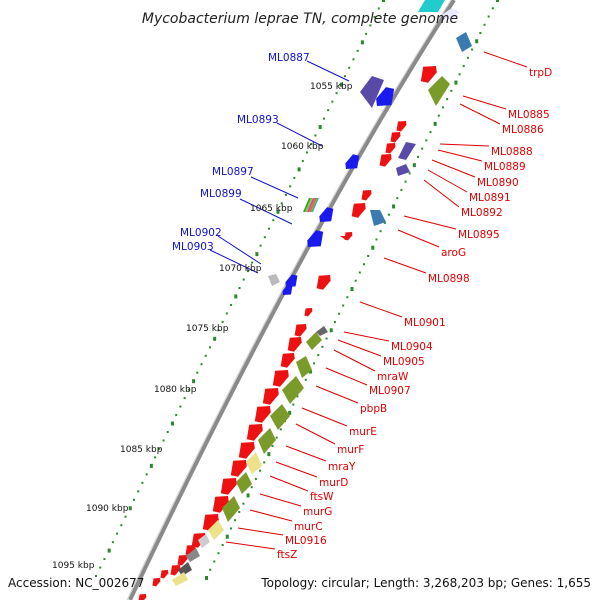 This screenshot has width=600, height=600. I want to click on gene-label-ml0901: ML0901, so click(425, 323).